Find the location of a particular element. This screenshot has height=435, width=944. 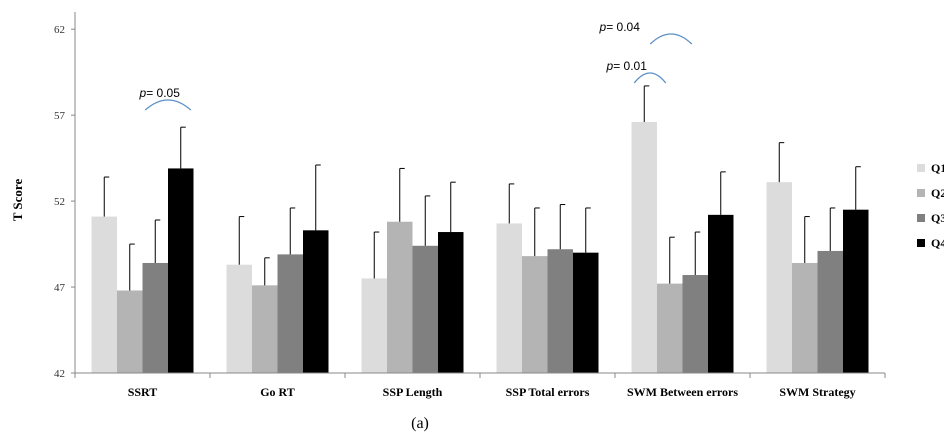

y-axis-ticks: 42 47 52 57 62 is located at coordinates (64, 202).